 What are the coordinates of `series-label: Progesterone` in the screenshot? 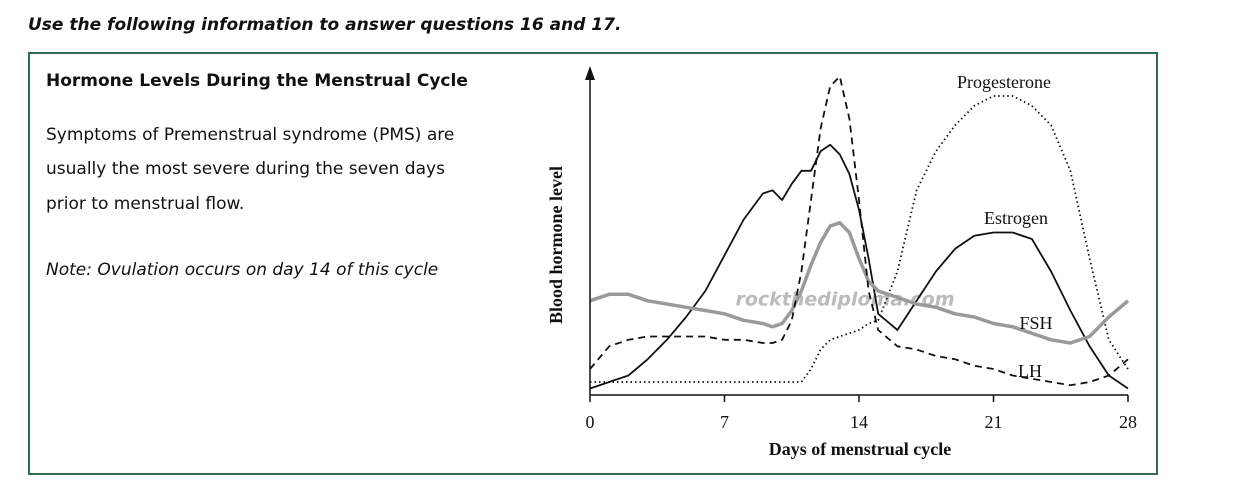 It's located at (1004, 82).